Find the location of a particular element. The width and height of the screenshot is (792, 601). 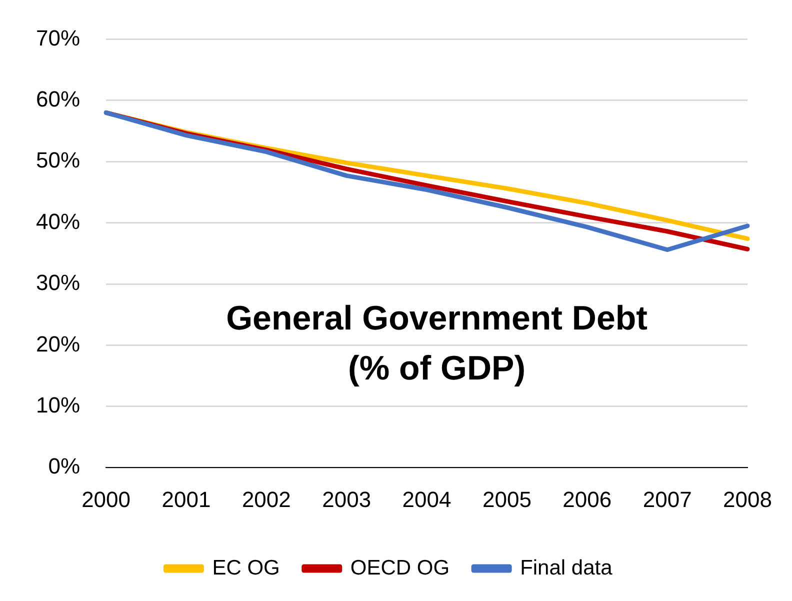

text: General Government Debt (% of GDP) is located at coordinates (437, 344).